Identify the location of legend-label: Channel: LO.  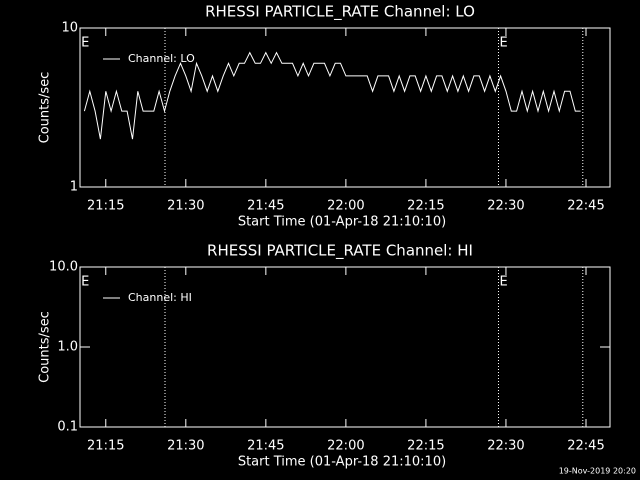
(161, 58).